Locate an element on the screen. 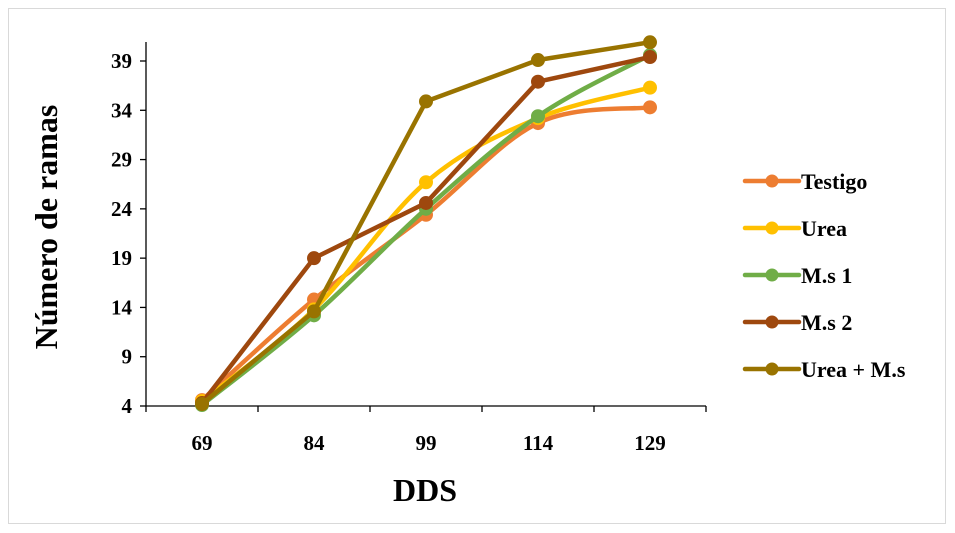 This screenshot has width=955, height=533. y-tick-label: 34 is located at coordinates (122, 110).